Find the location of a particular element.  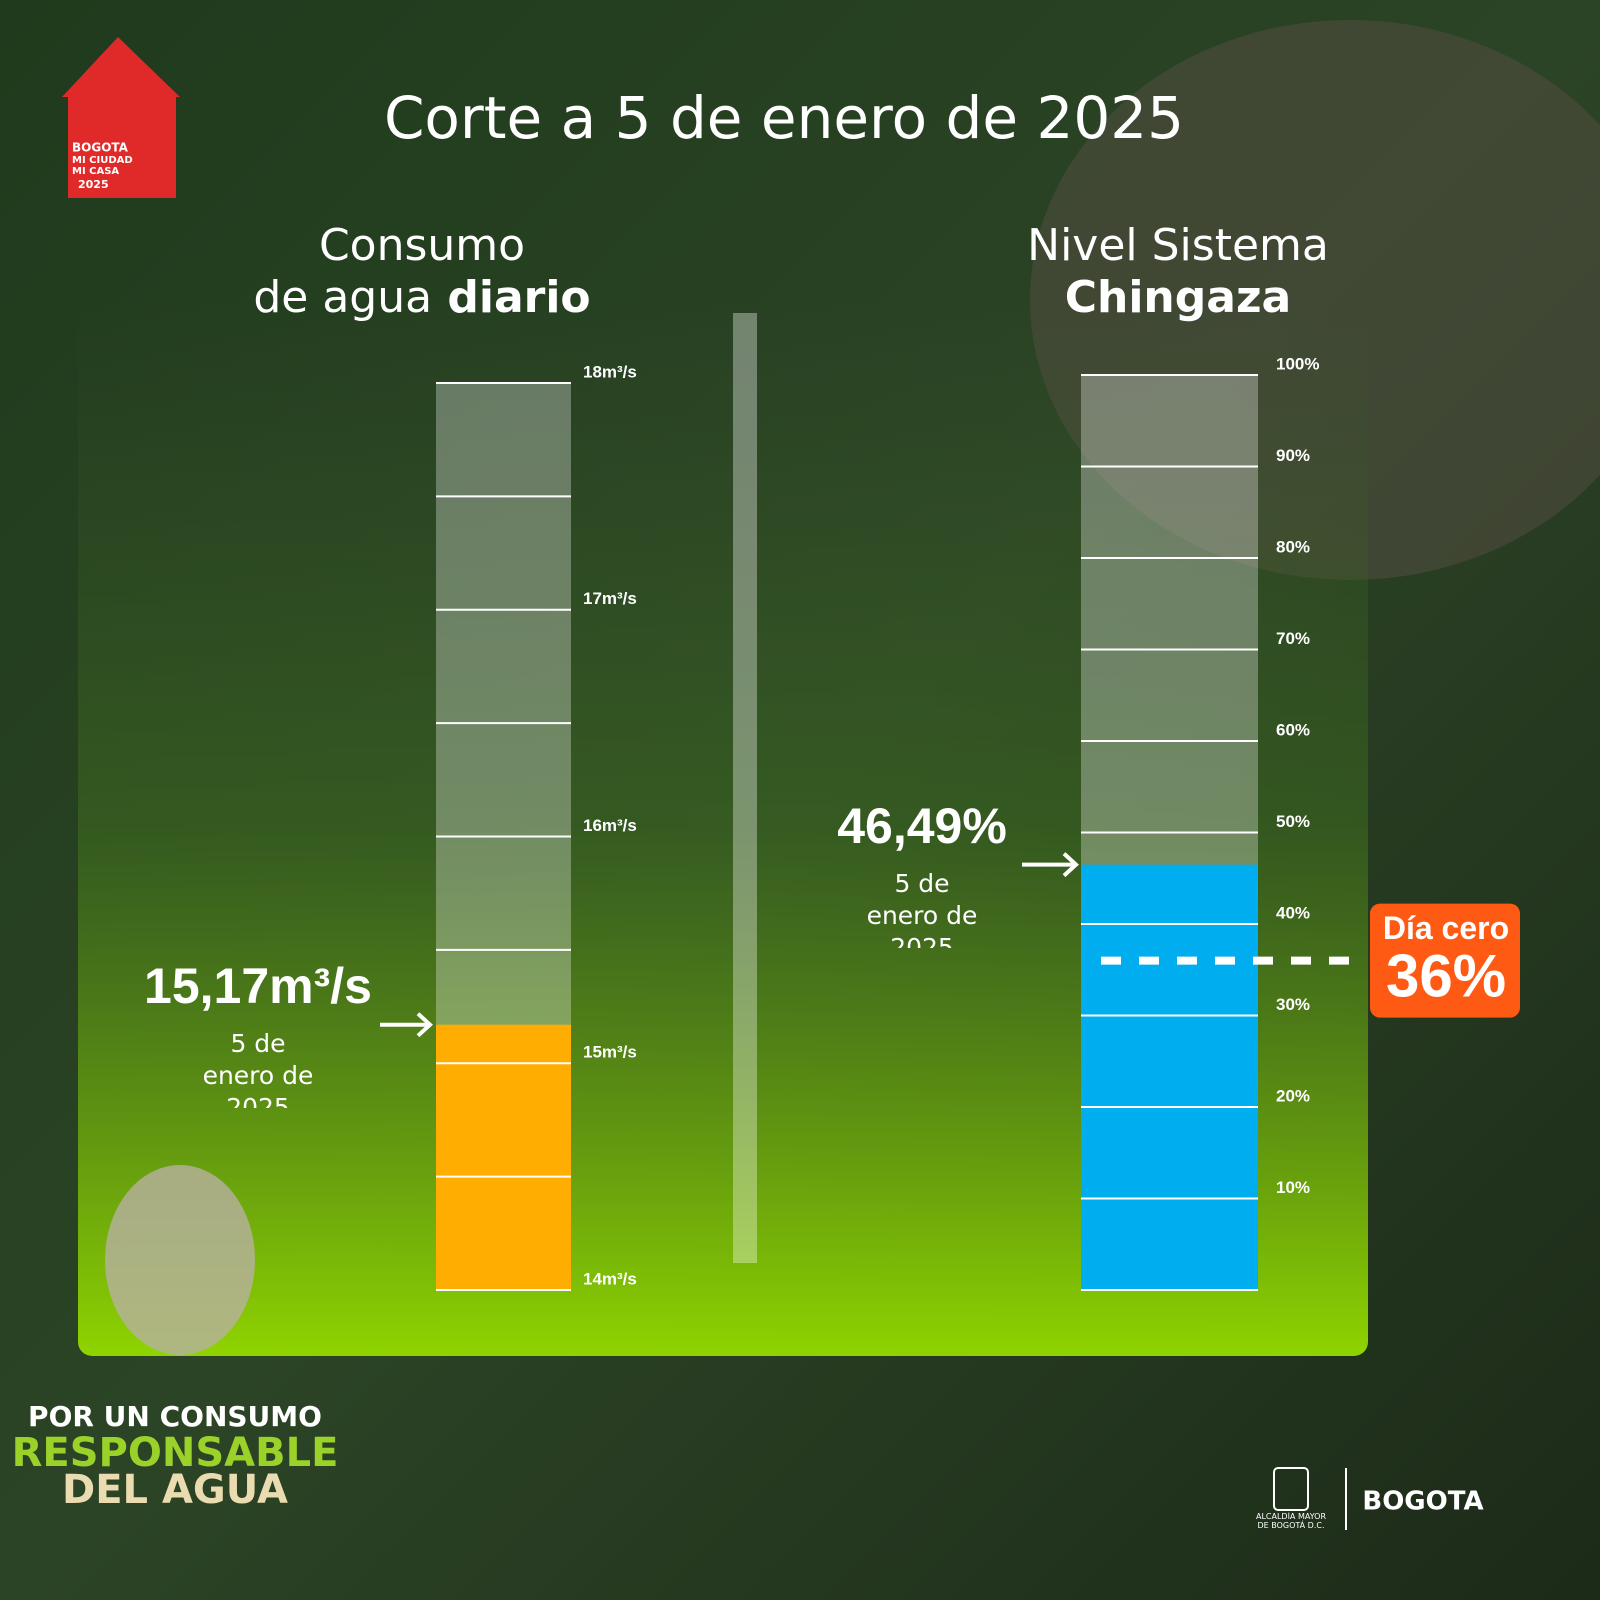

slogan-text: POR UN CONSUMO is located at coordinates (175, 1416).